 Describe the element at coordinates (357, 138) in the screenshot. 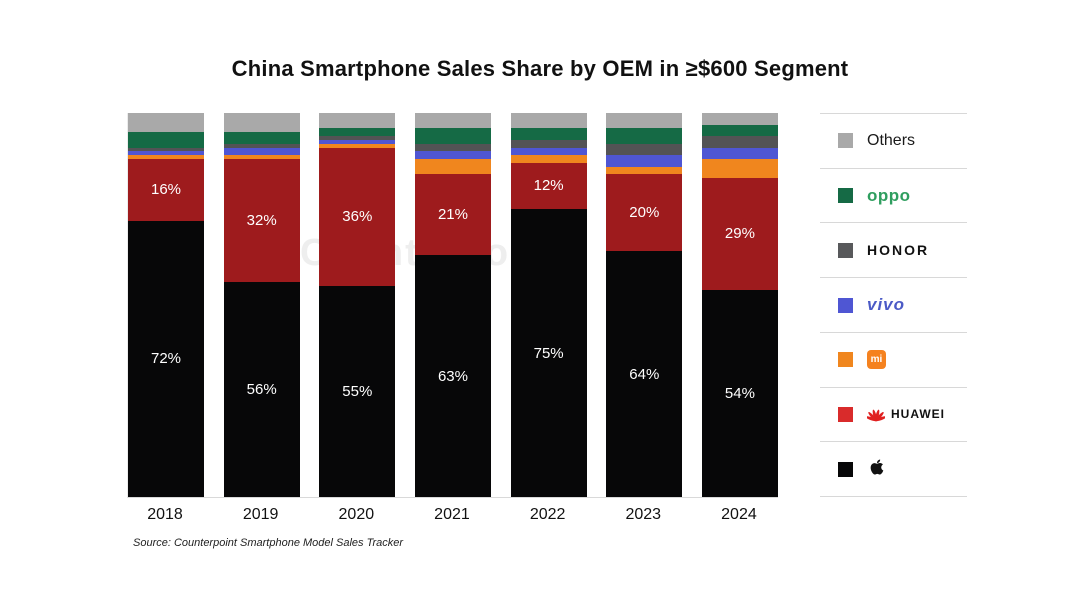

I see `segment-honor-2020` at that location.